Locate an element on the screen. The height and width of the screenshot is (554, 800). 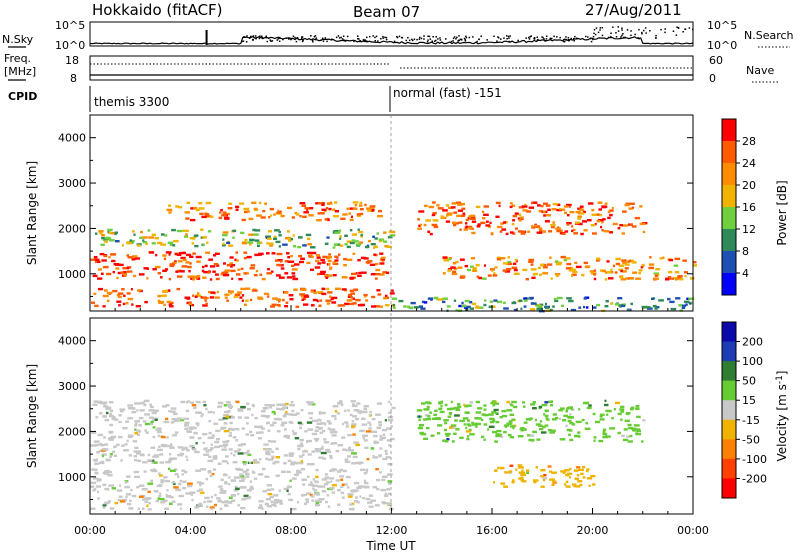
colorbar-tick-label: -100 is located at coordinates (754, 459).